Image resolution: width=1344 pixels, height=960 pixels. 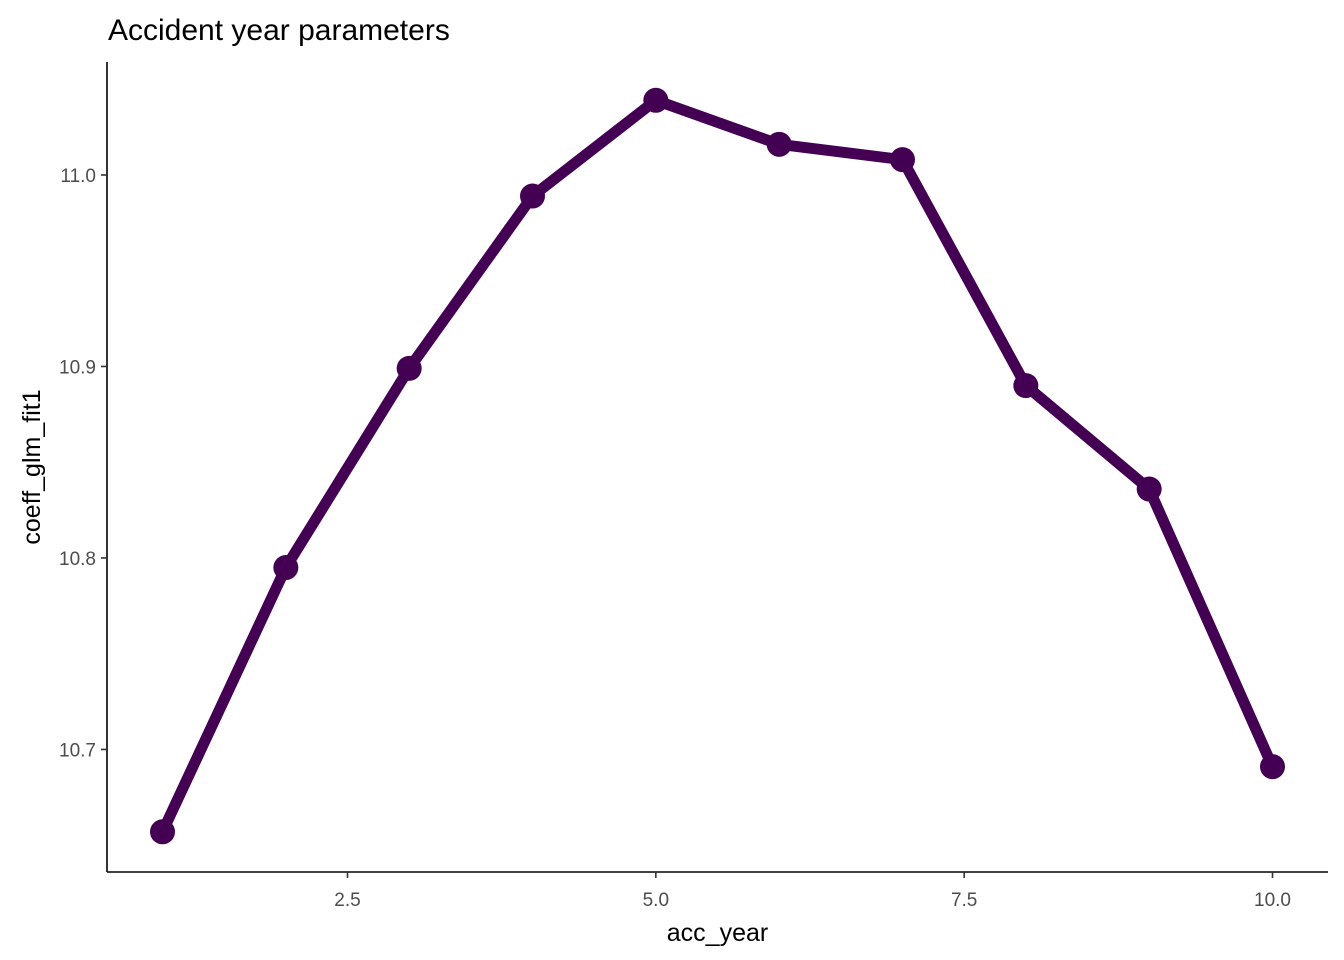 What do you see at coordinates (1272, 900) in the screenshot?
I see `x-tick-label: 10.0` at bounding box center [1272, 900].